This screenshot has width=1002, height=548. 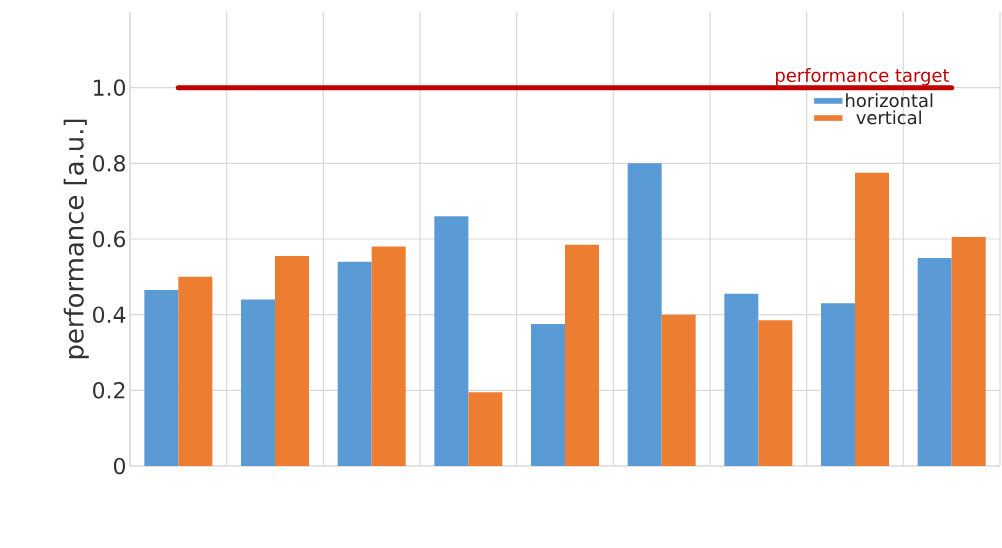 I want to click on y-tick-label: 0, so click(x=119, y=466).